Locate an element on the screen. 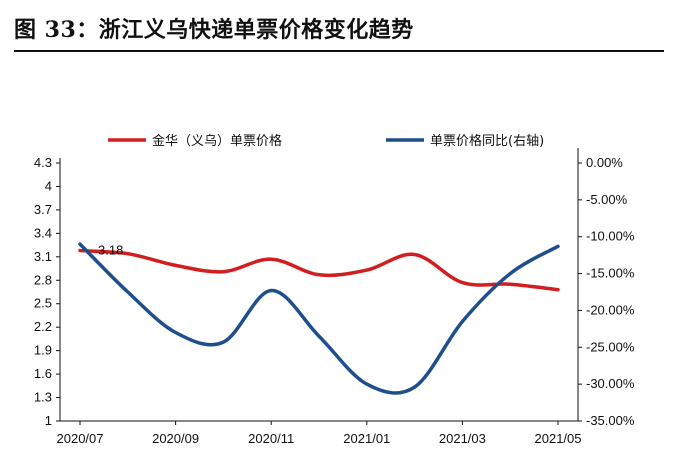 The image size is (678, 463). right-tick-label: -30.00% is located at coordinates (610, 383).